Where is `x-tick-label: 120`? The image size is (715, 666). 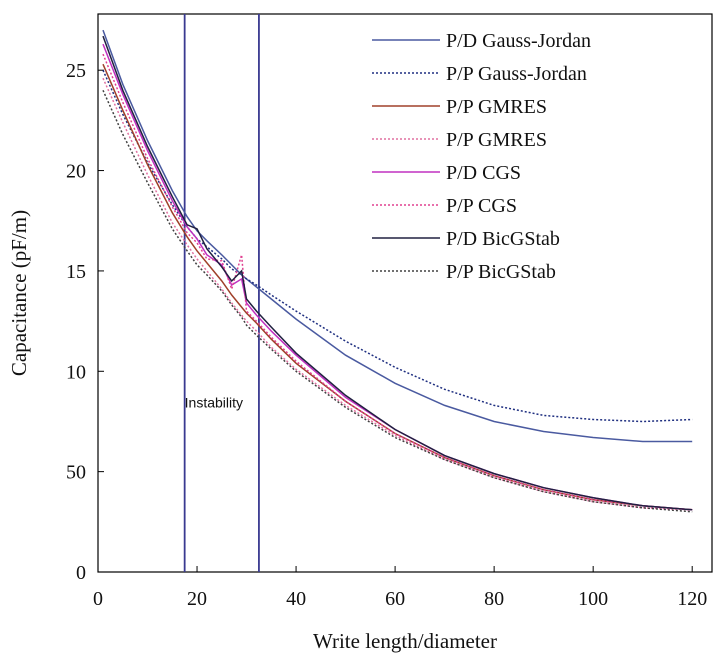 x-tick-label: 120 is located at coordinates (692, 599).